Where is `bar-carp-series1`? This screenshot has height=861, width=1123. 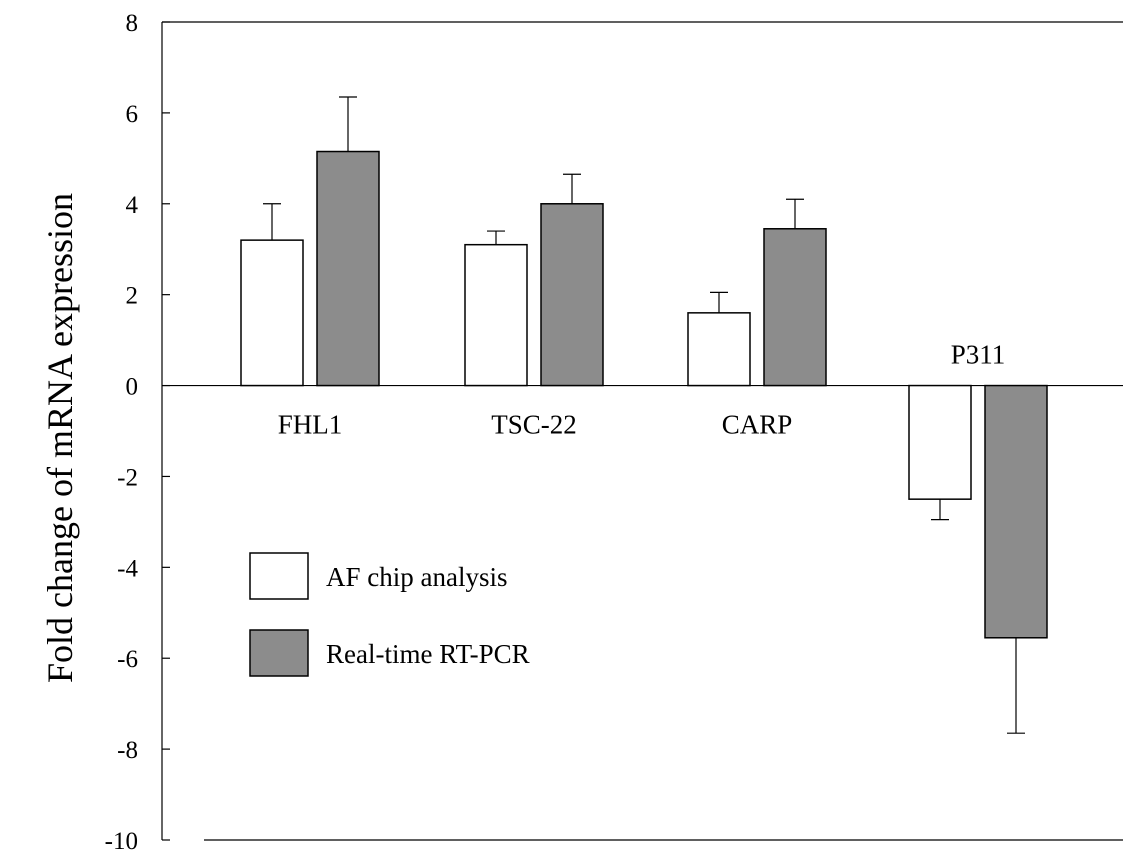 bar-carp-series1 is located at coordinates (719, 349).